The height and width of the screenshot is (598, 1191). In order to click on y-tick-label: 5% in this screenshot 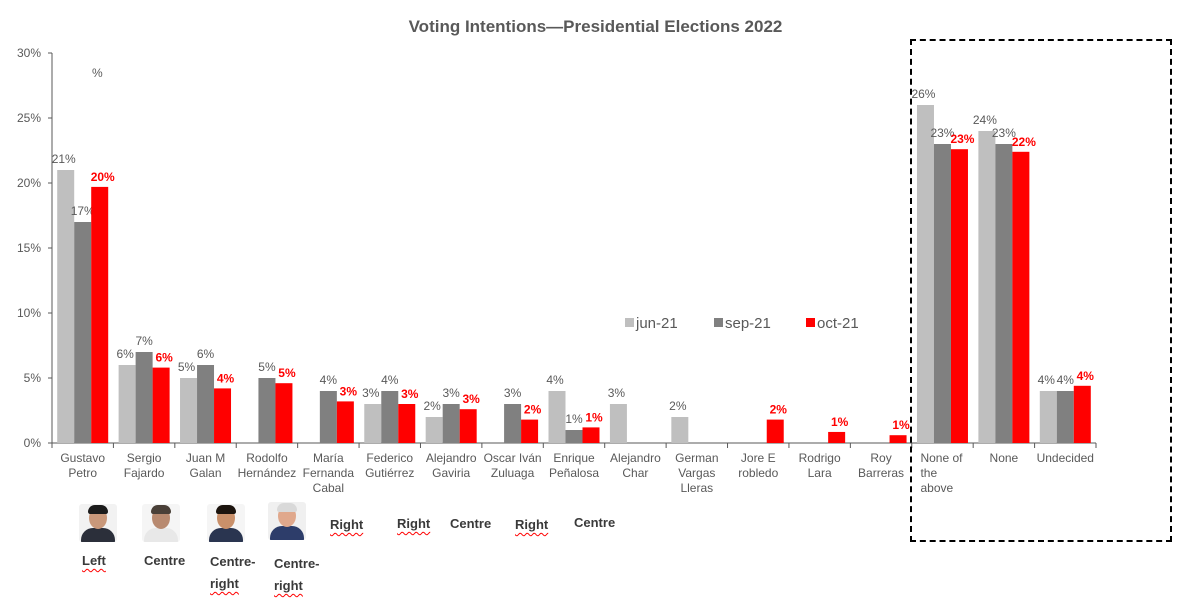, I will do `click(33, 378)`.